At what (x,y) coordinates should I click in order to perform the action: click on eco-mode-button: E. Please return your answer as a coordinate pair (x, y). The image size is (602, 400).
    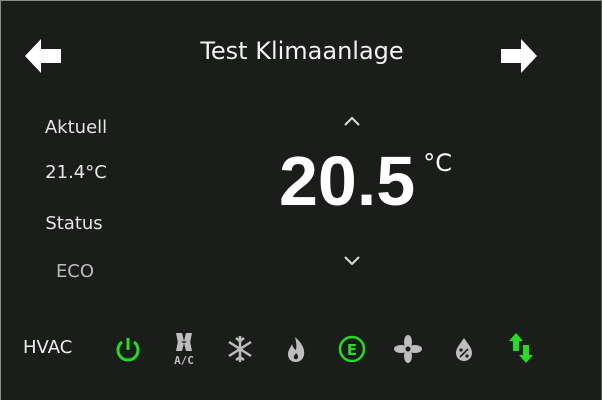
    Looking at the image, I should click on (352, 349).